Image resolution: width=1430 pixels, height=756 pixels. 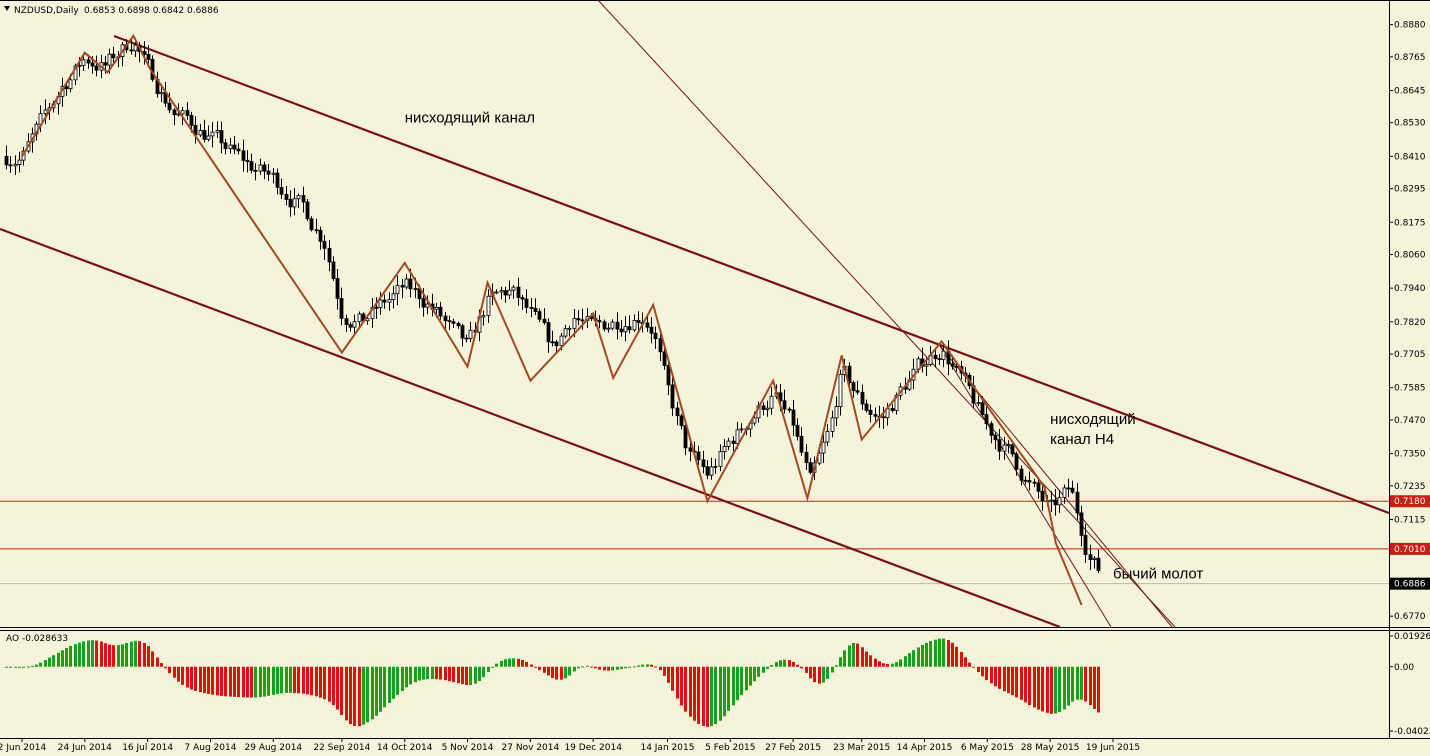 I want to click on price-tick-label: 0.8410, so click(x=1410, y=157).